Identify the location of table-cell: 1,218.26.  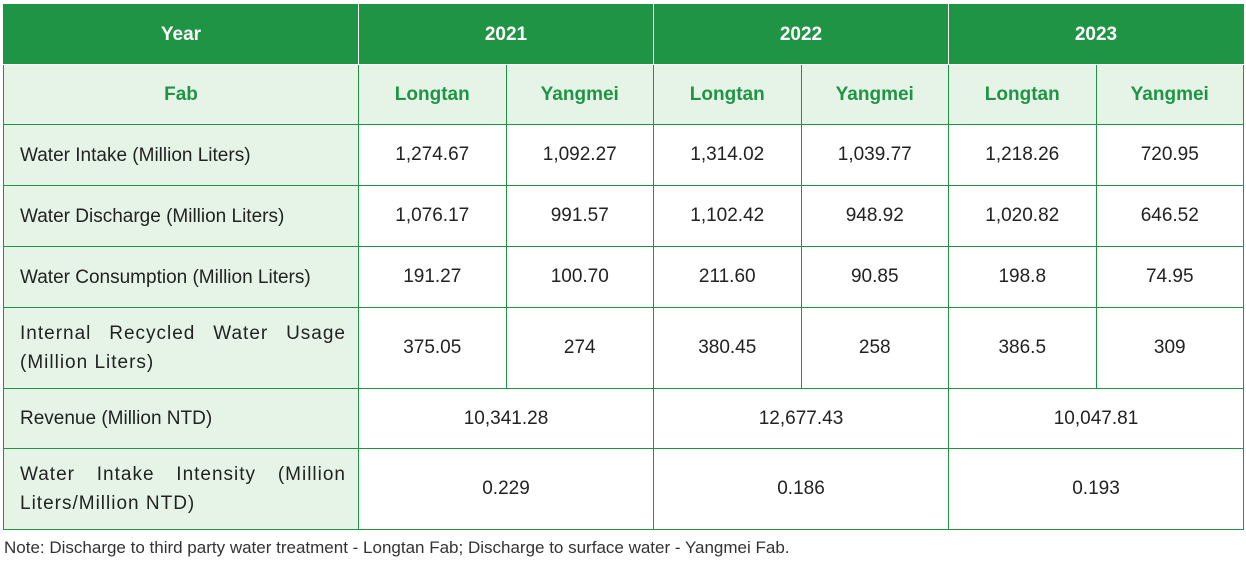
(1022, 155).